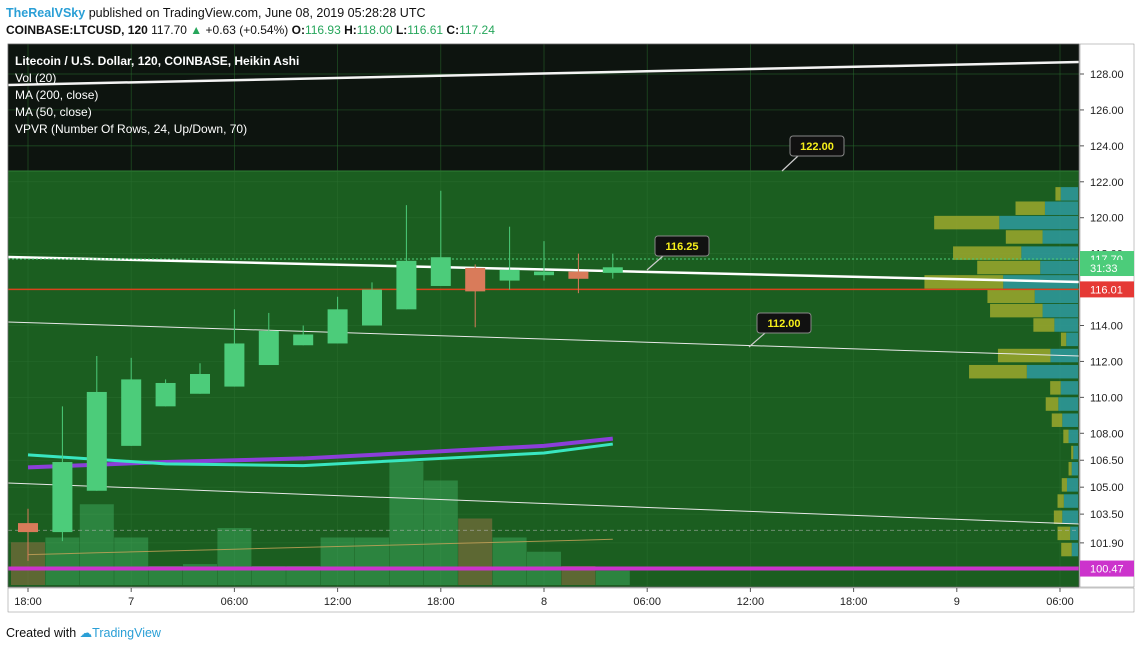 This screenshot has width=1137, height=650. I want to click on high-value: 118.00, so click(374, 30).